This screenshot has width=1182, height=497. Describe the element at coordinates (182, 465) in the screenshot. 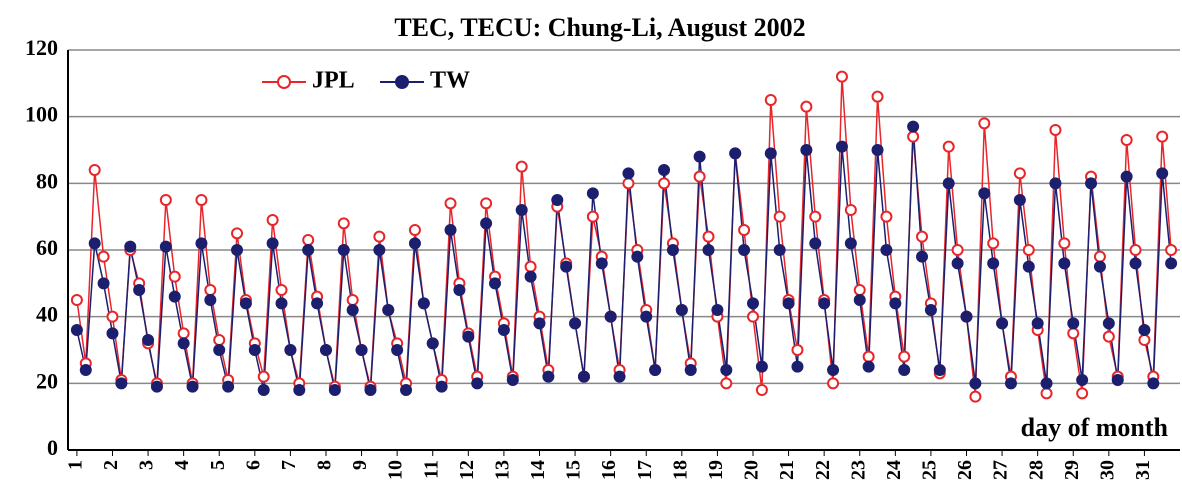

I see `x-tick-label: 4` at that location.